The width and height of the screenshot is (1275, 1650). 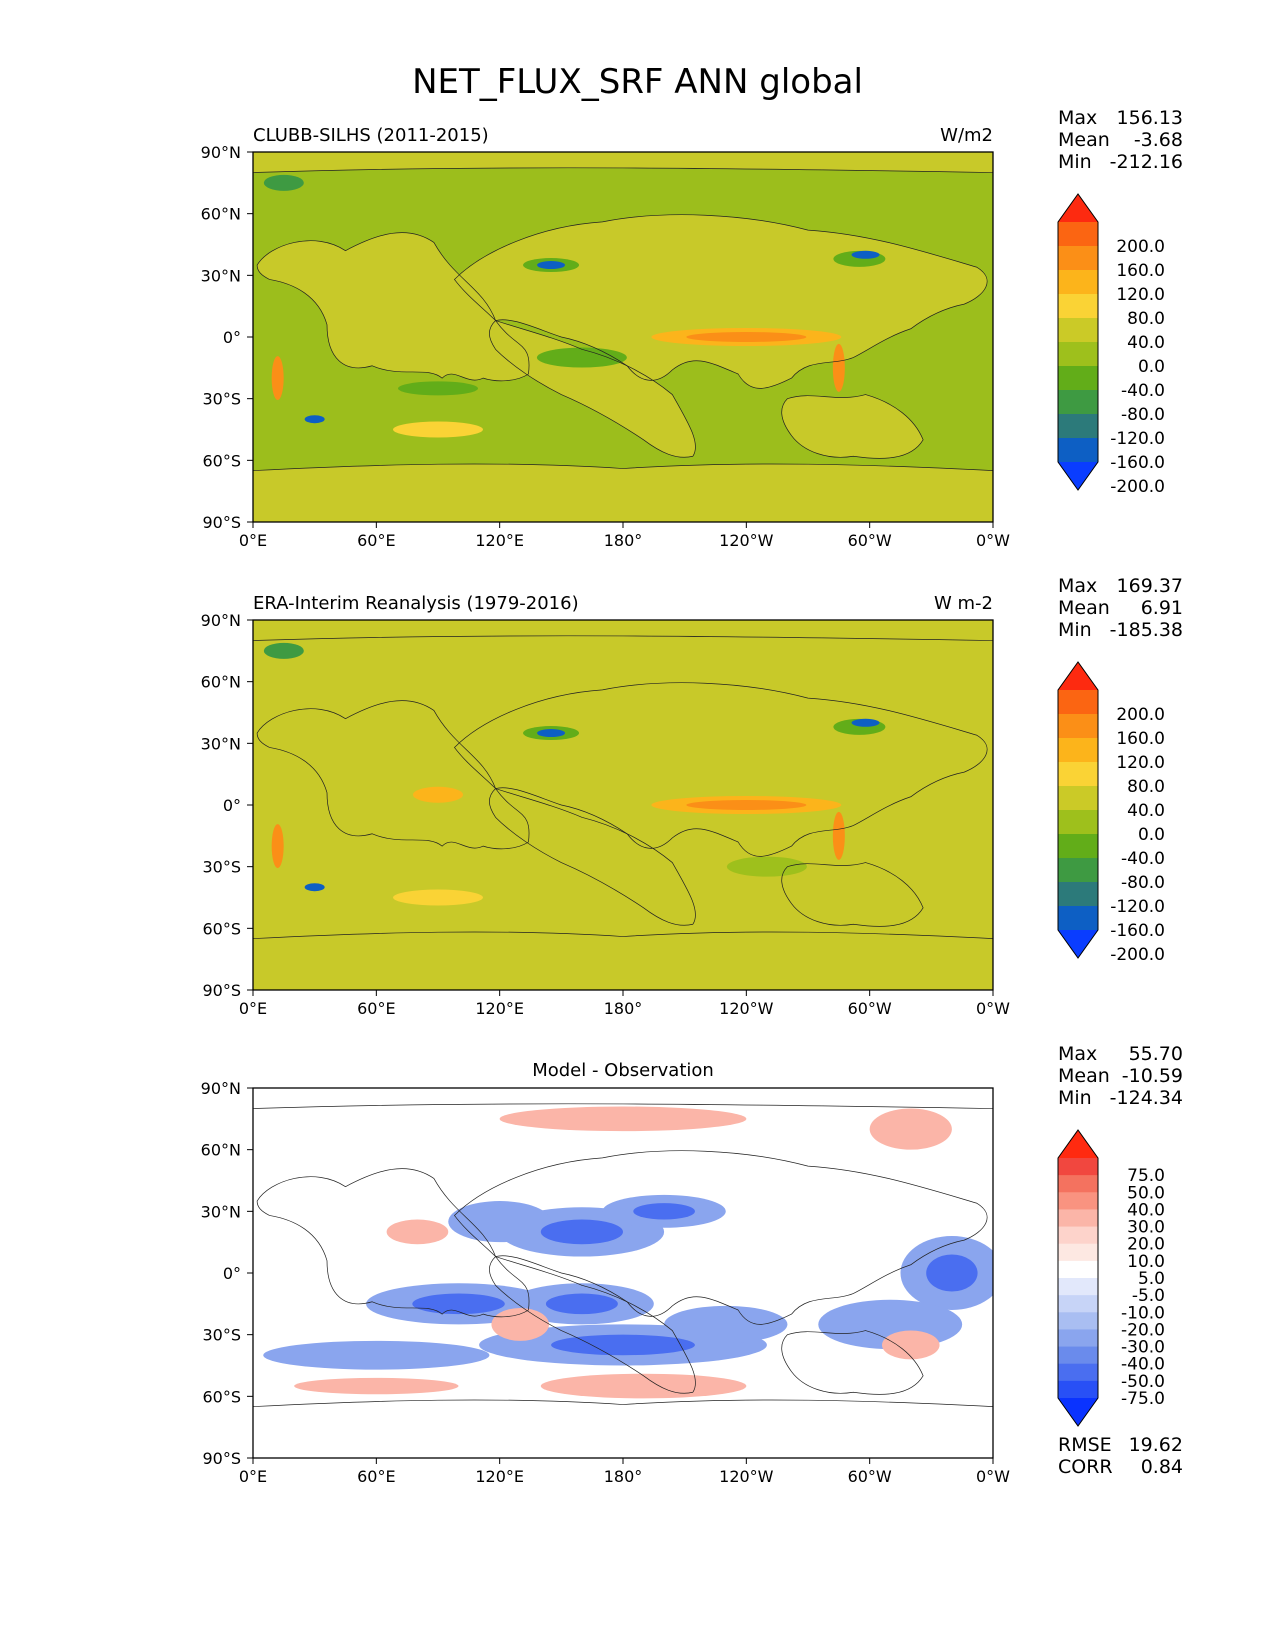 What do you see at coordinates (1146, 1210) in the screenshot?
I see `colorbar-tick-label: 40.0` at bounding box center [1146, 1210].